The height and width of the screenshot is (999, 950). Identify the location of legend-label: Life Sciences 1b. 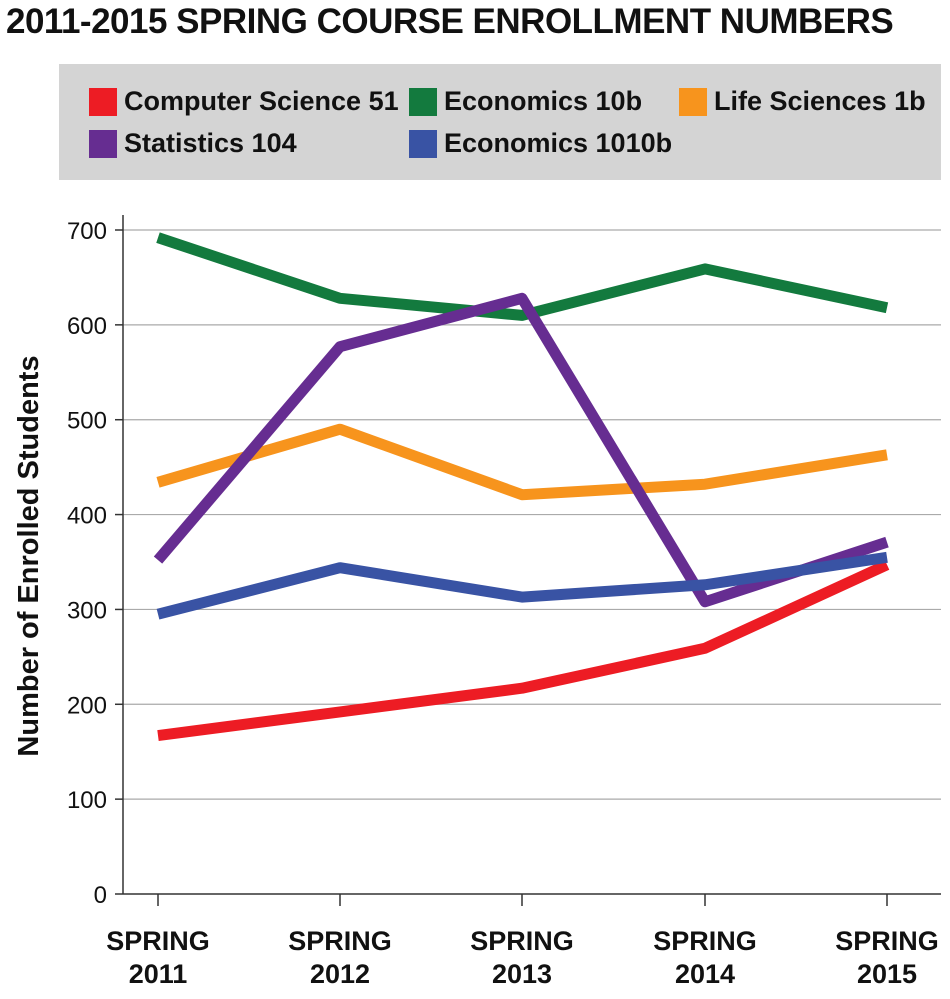
(820, 101).